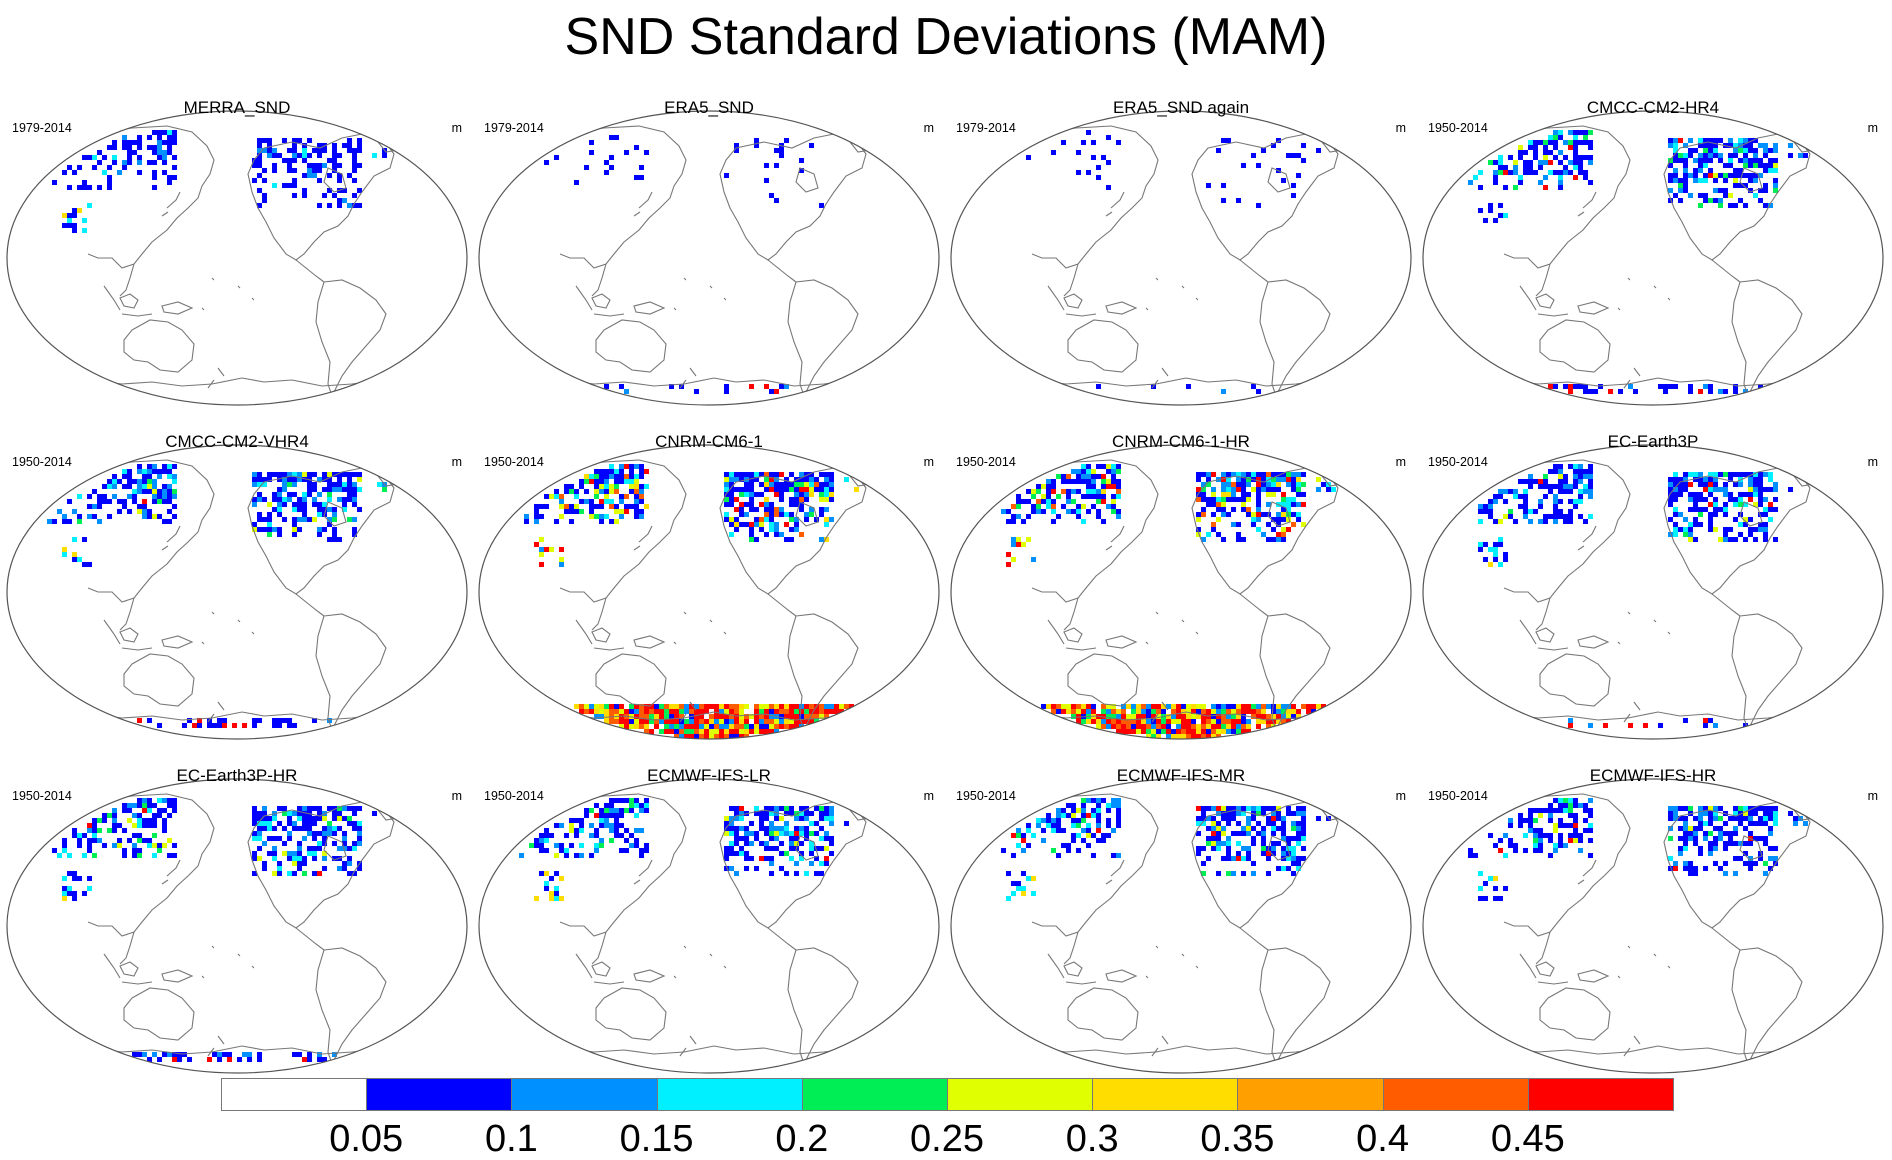  Describe the element at coordinates (237, 597) in the screenshot. I see `map-panel: CMCC-CM2-VHR4 1950-2014 m` at that location.